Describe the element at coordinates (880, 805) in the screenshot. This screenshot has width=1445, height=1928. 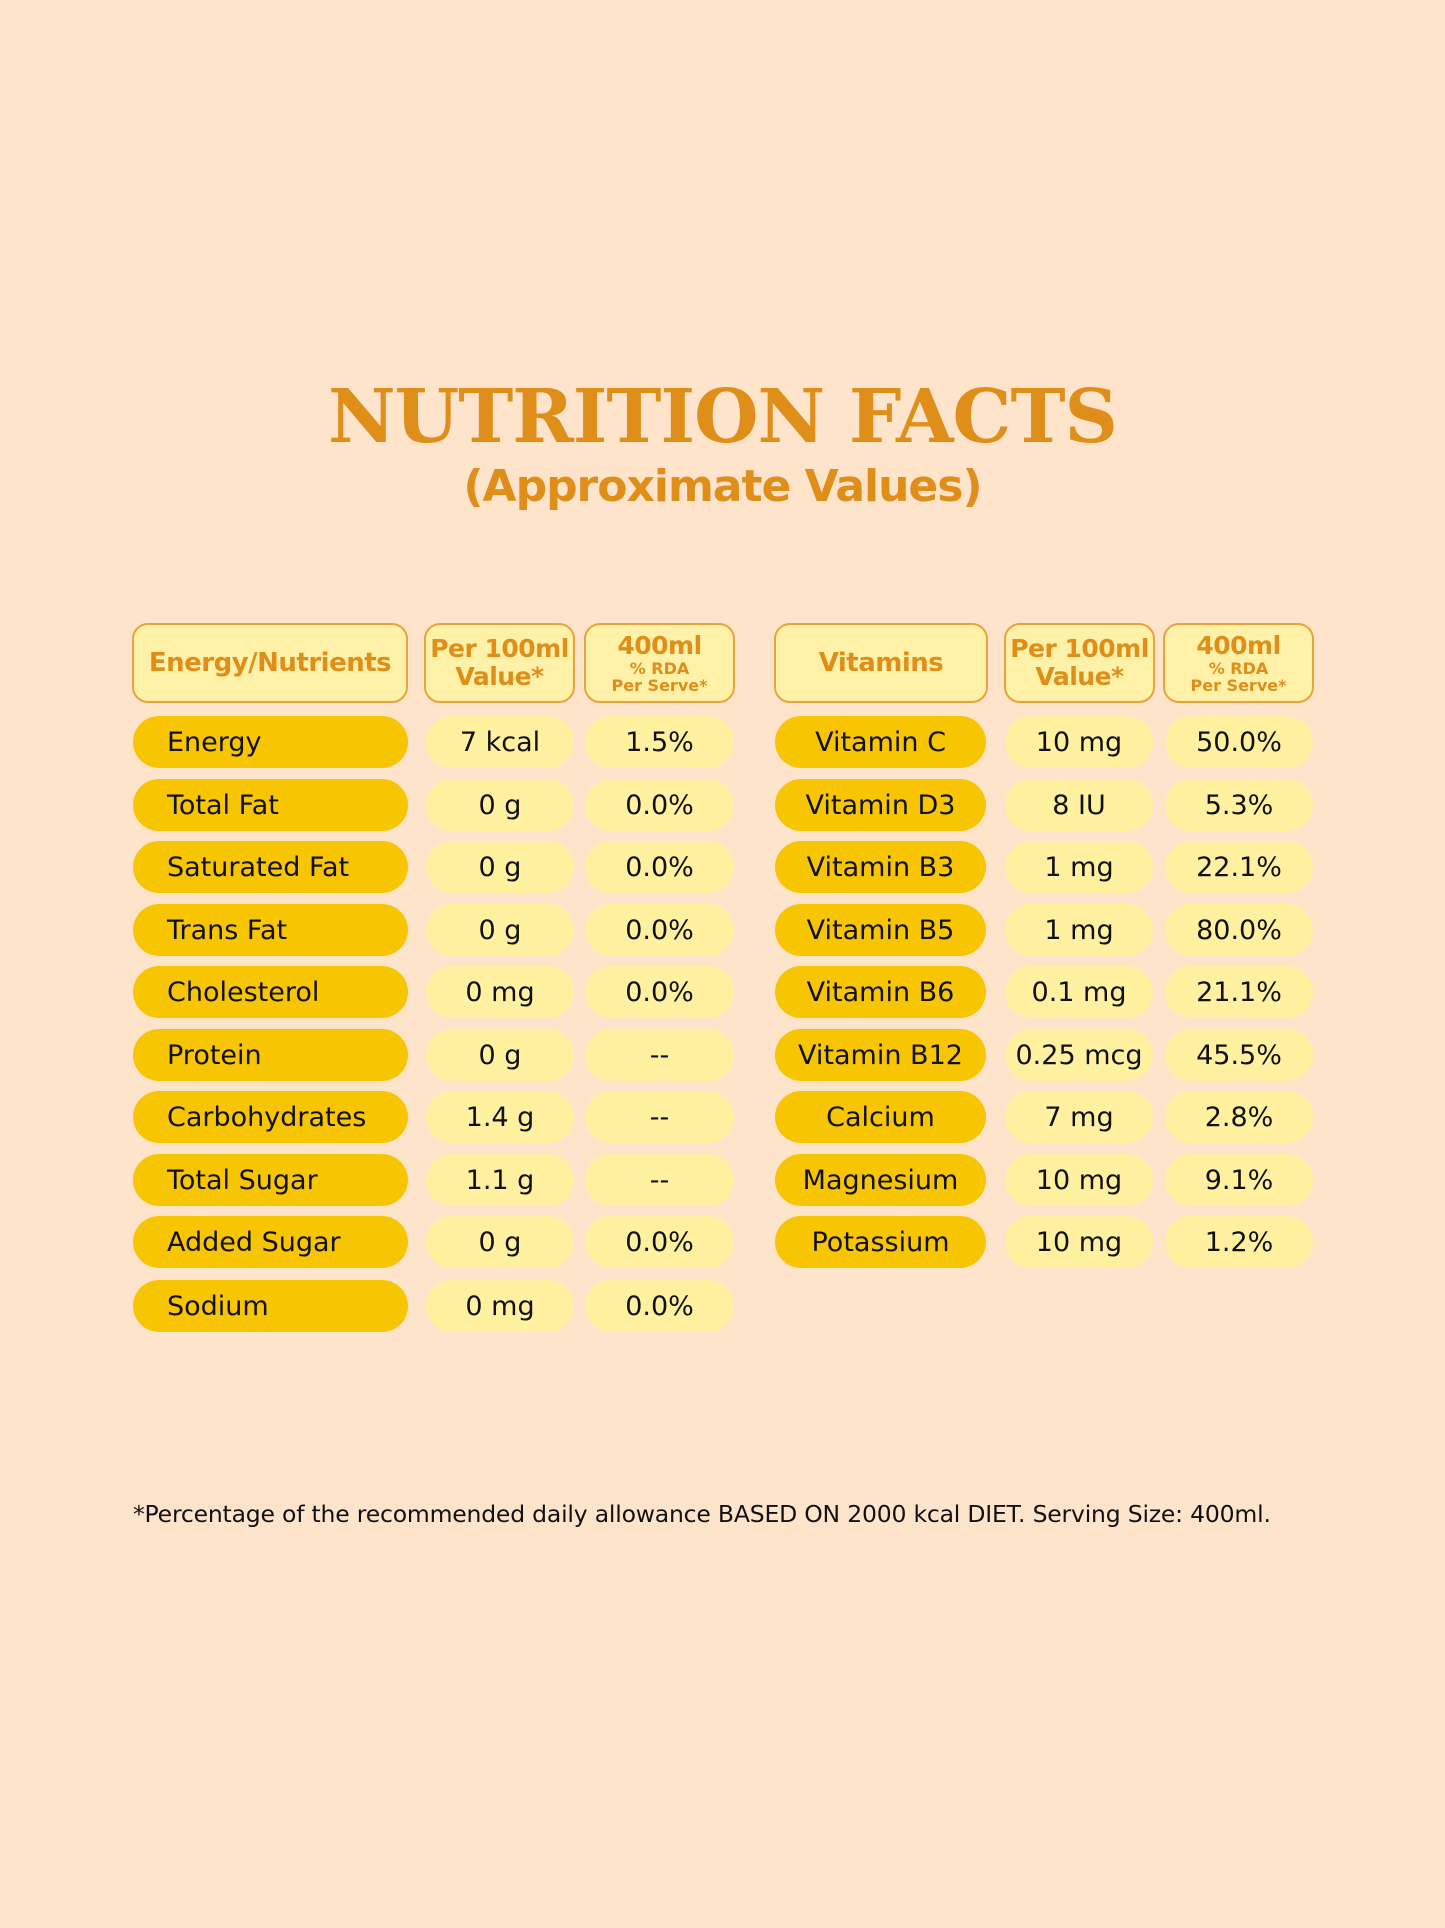
I see `right-row-1-name: Vitamin D3` at that location.